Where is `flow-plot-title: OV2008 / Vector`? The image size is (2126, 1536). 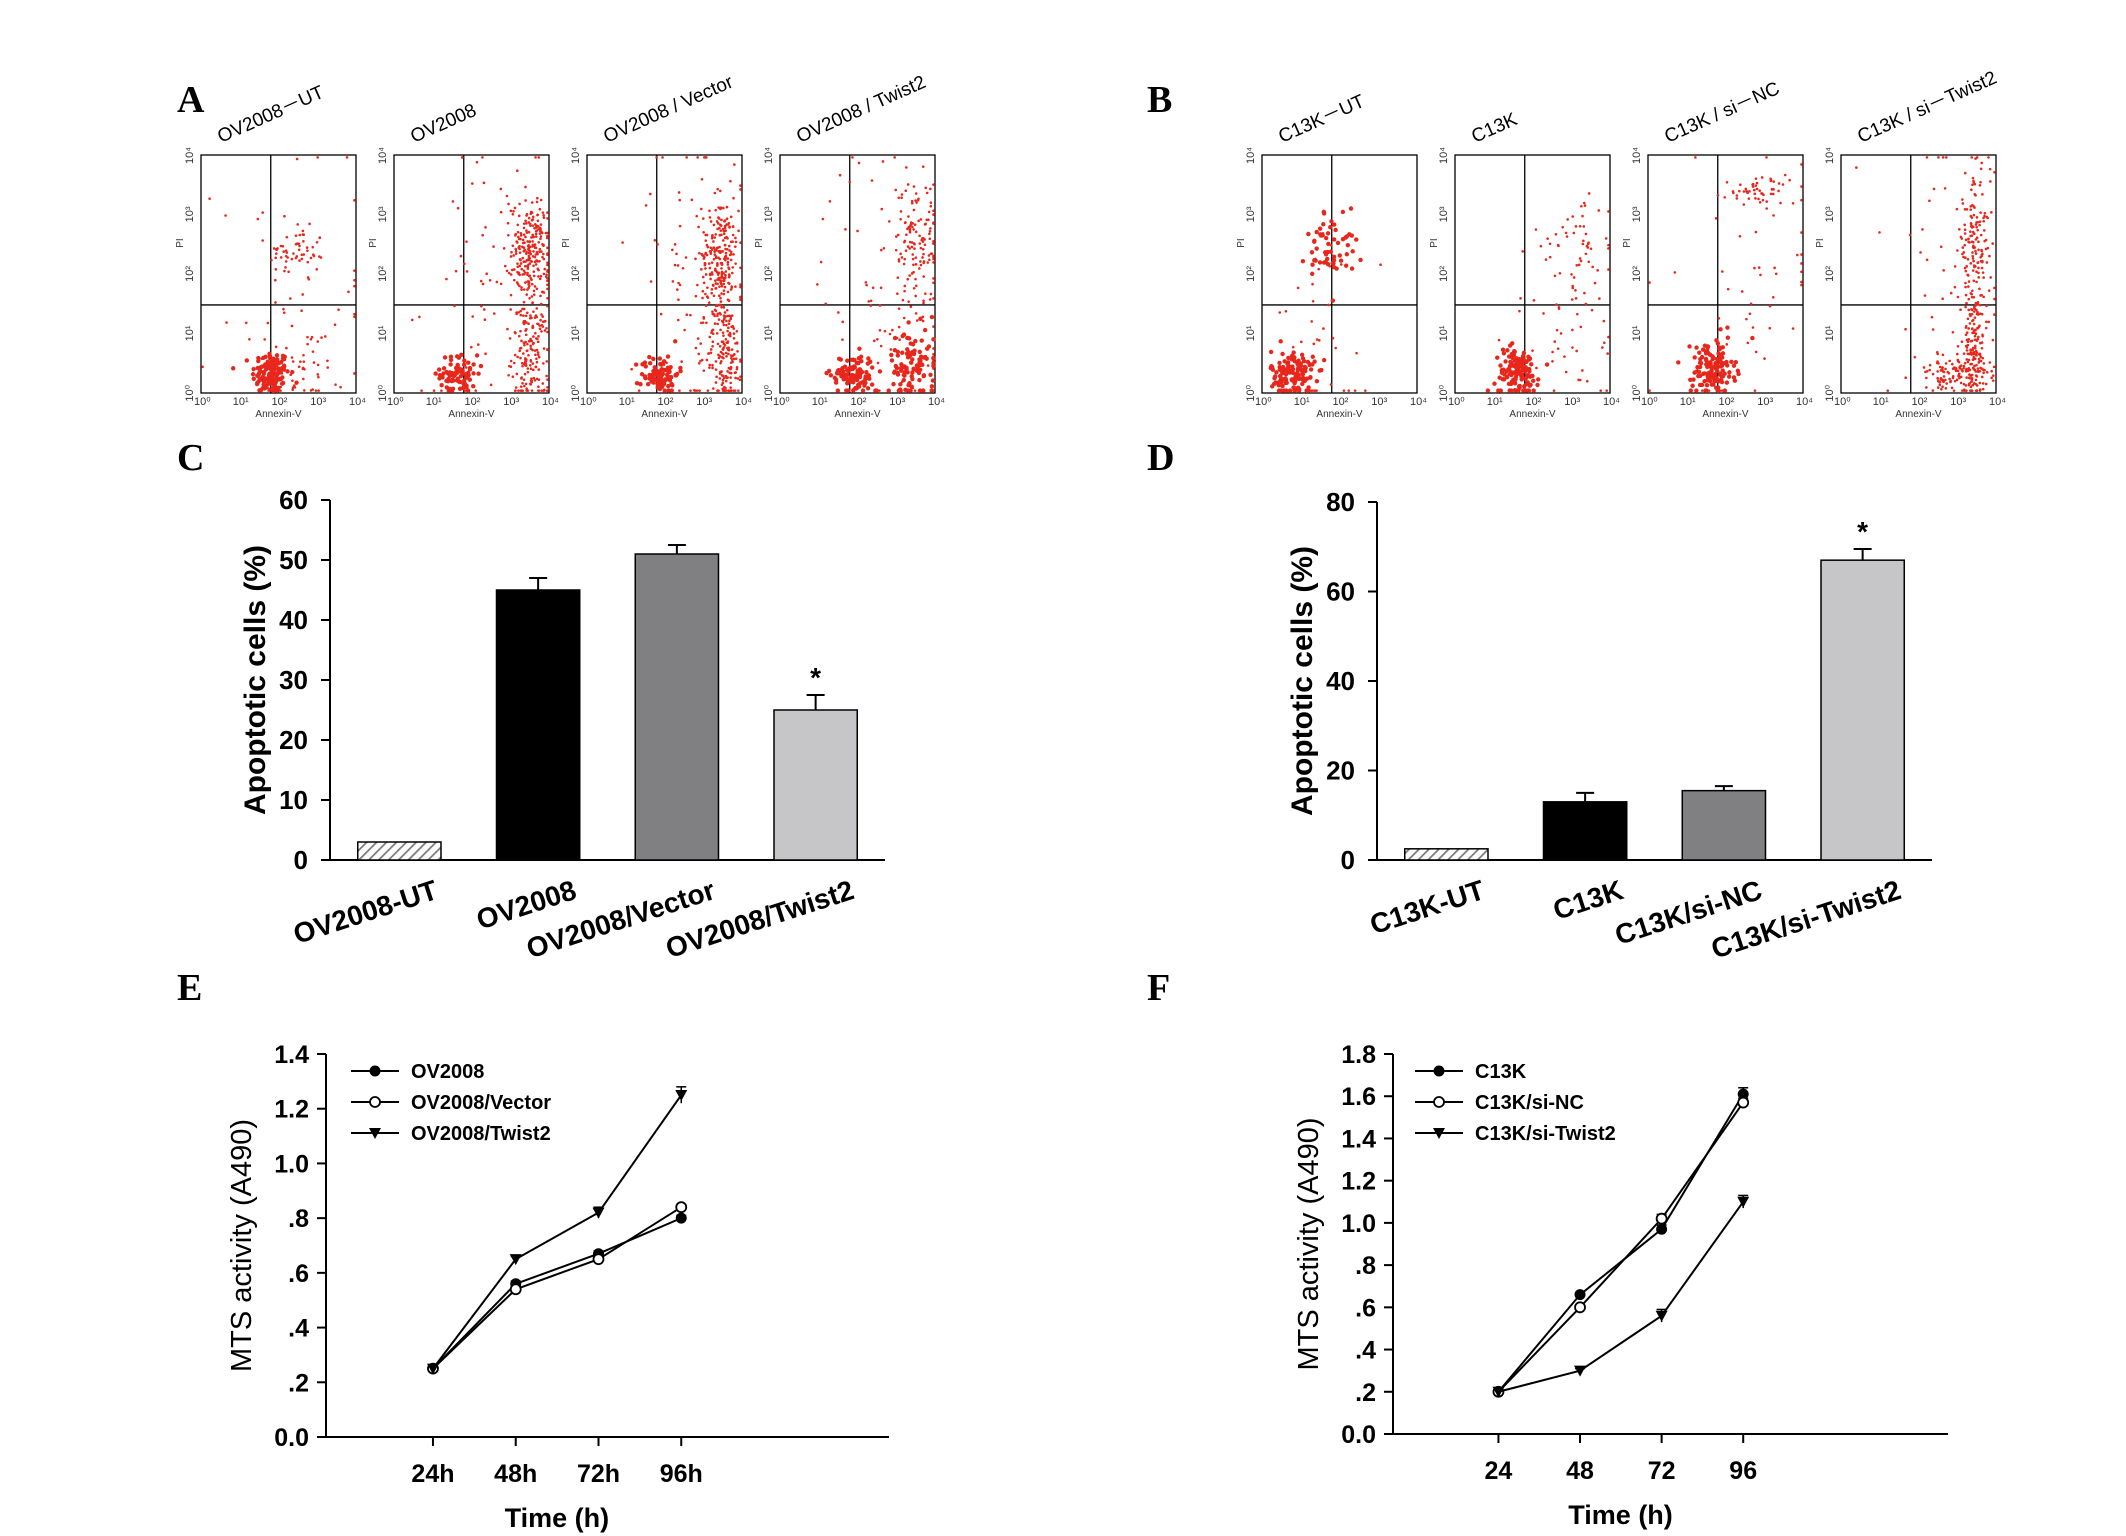 flow-plot-title: OV2008 / Vector is located at coordinates (668, 109).